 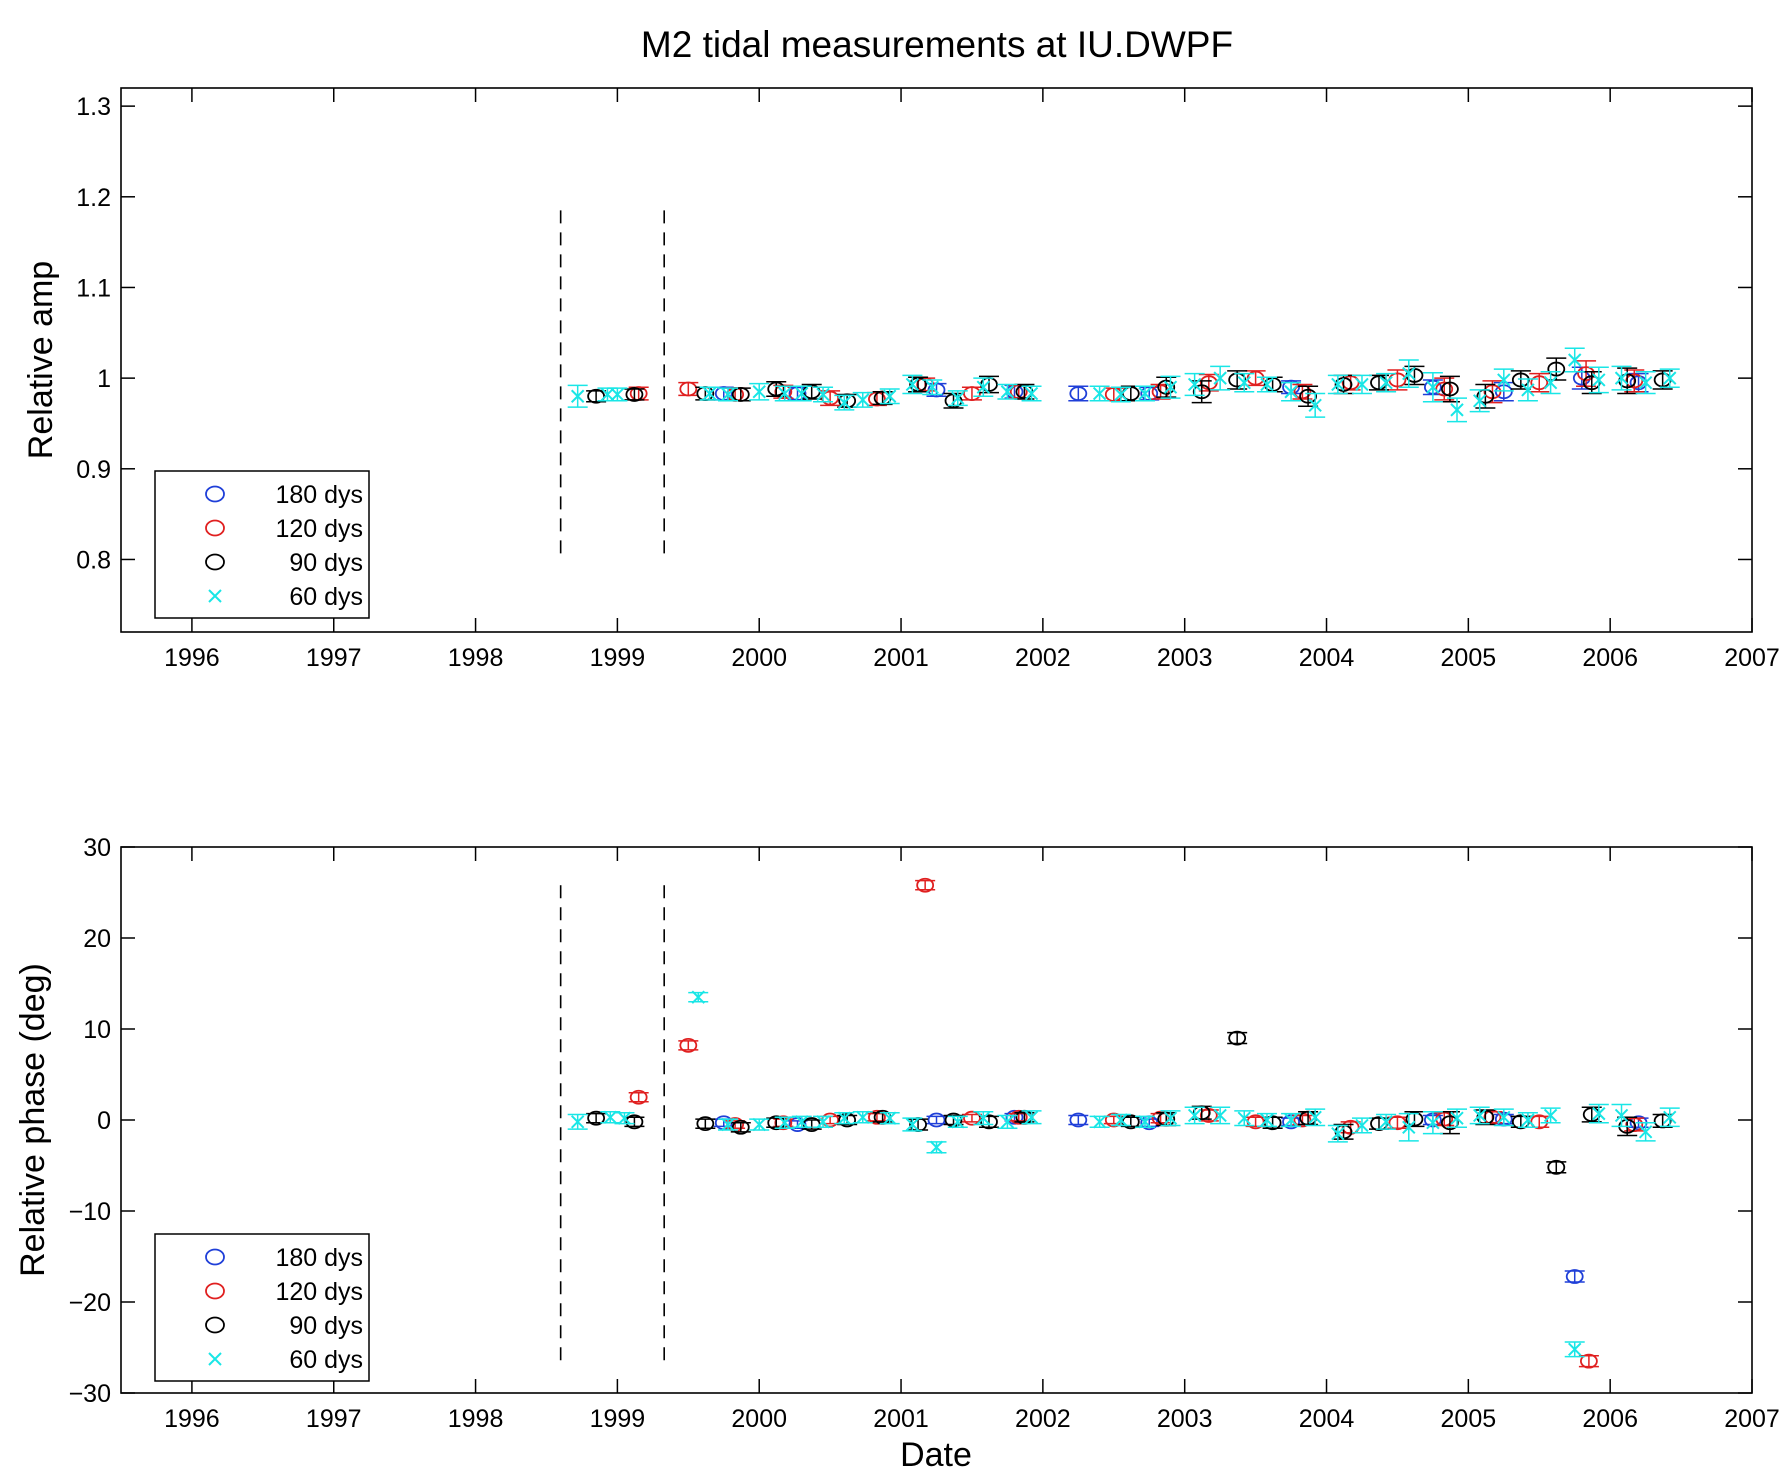 What do you see at coordinates (476, 1419) in the screenshot?
I see `x-tick-label: 1998` at bounding box center [476, 1419].